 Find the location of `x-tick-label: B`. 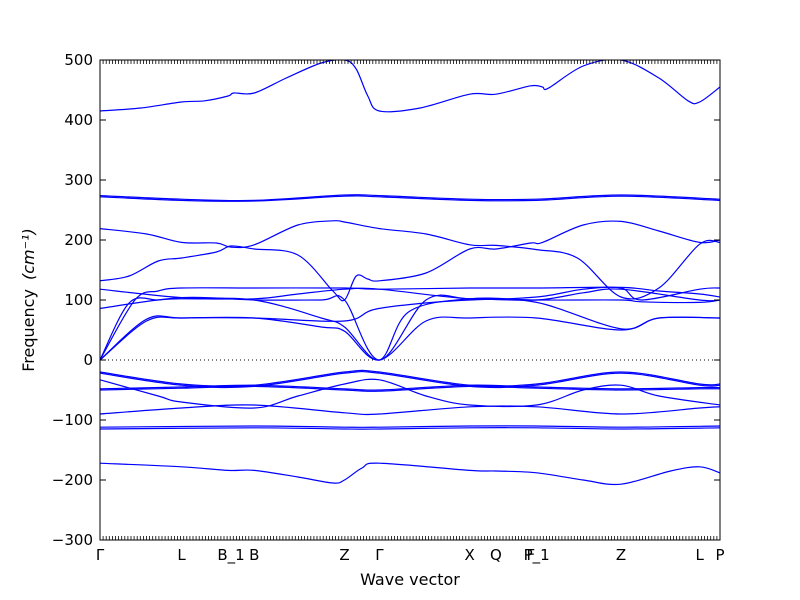

x-tick-label: B is located at coordinates (254, 555).